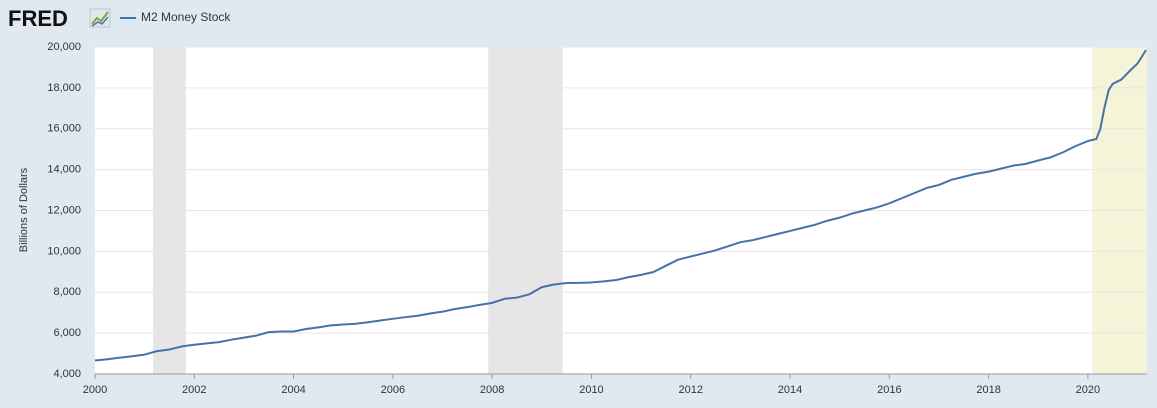 This screenshot has height=408, width=1157. Describe the element at coordinates (591, 390) in the screenshot. I see `x-tick-label: 2010` at that location.